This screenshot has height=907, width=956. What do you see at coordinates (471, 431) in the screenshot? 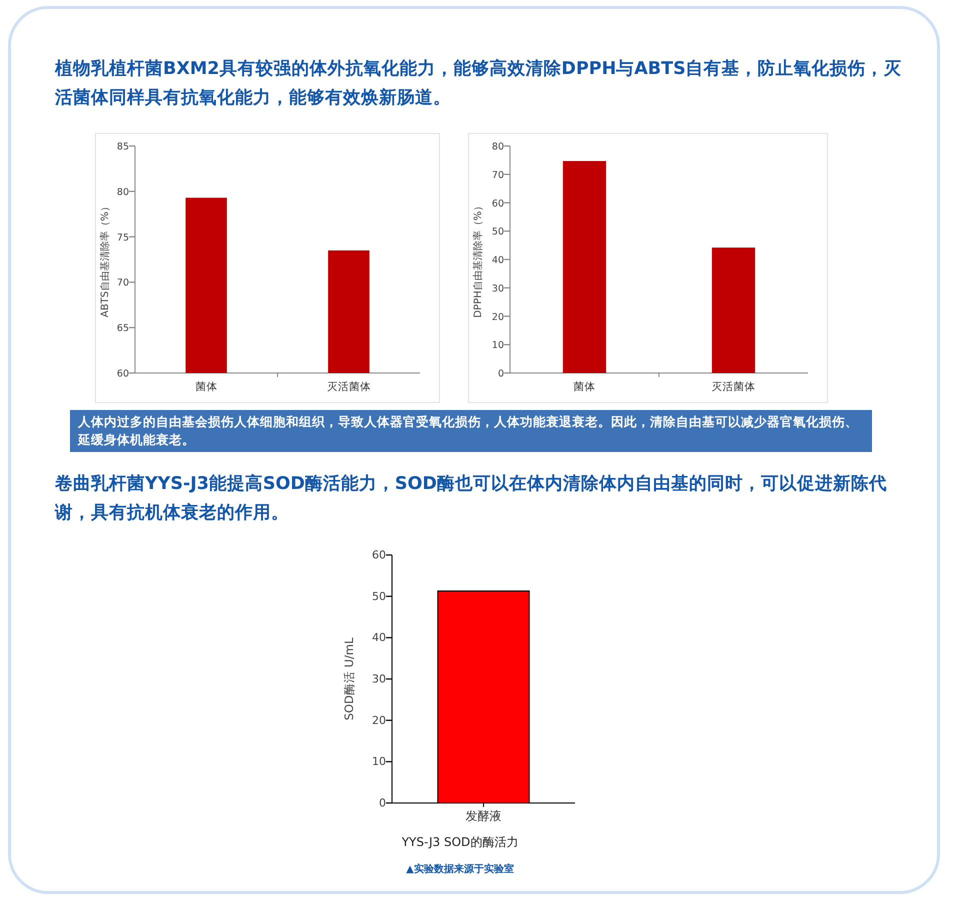
I see `text: 人体内过多的自由基会损伤人体细胞和组织，导致人体器官受氧化损伤，人体功能衰退衰老。因此，清除自由基可以减少器官氧化损伤、延缓身体机能衰老。` at bounding box center [471, 431].